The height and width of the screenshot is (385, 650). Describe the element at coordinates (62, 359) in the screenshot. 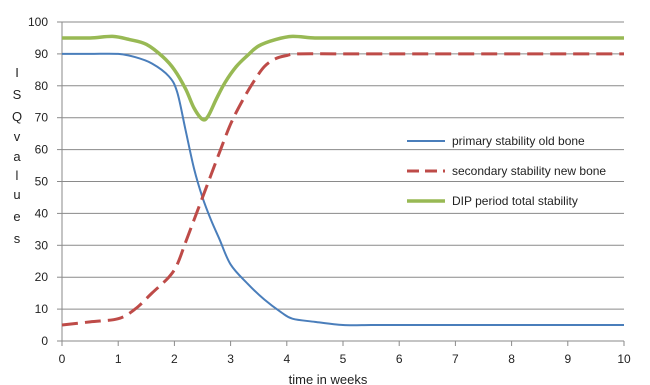

I see `x-tick-label: 0` at that location.